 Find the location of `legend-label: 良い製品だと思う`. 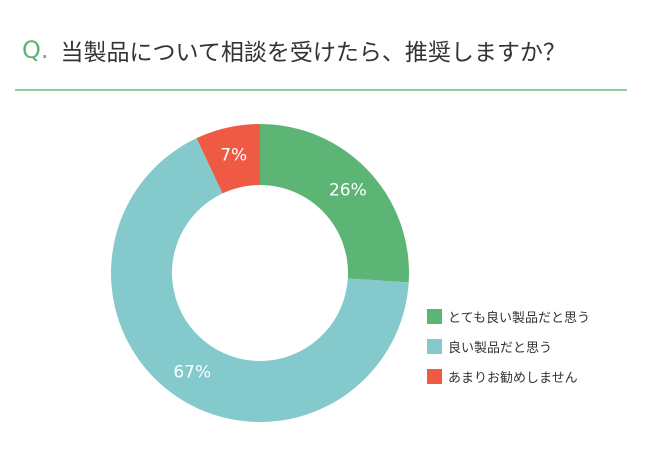

legend-label: 良い製品だと思う is located at coordinates (500, 348).